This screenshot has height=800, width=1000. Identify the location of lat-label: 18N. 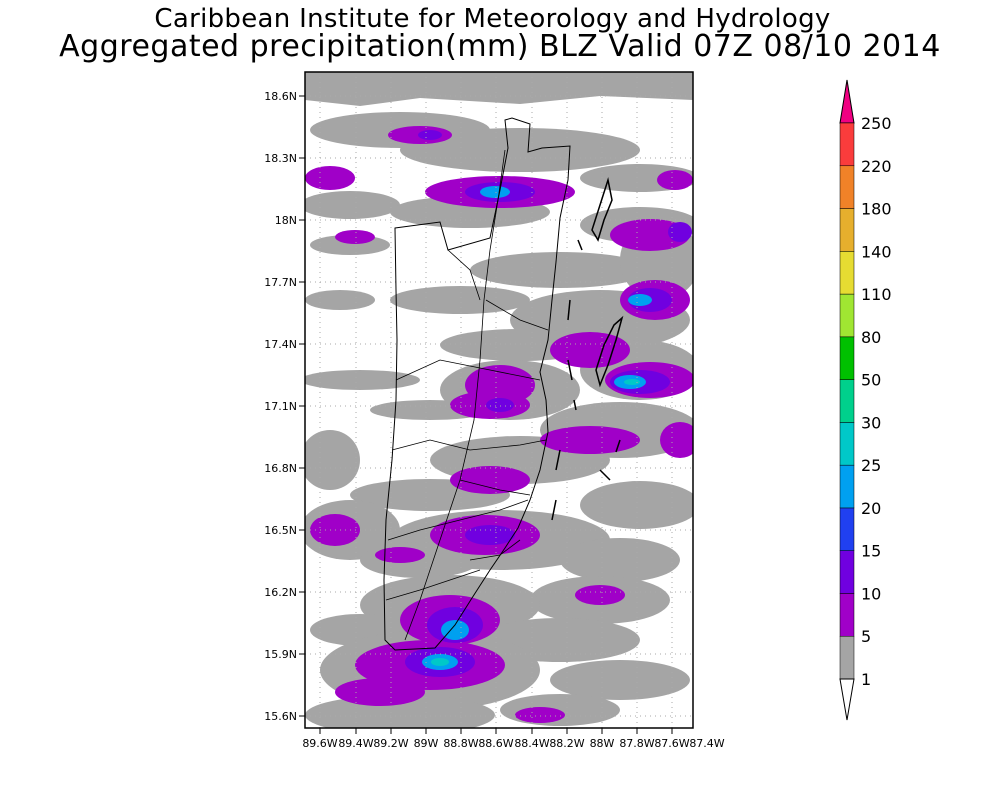
(286, 220).